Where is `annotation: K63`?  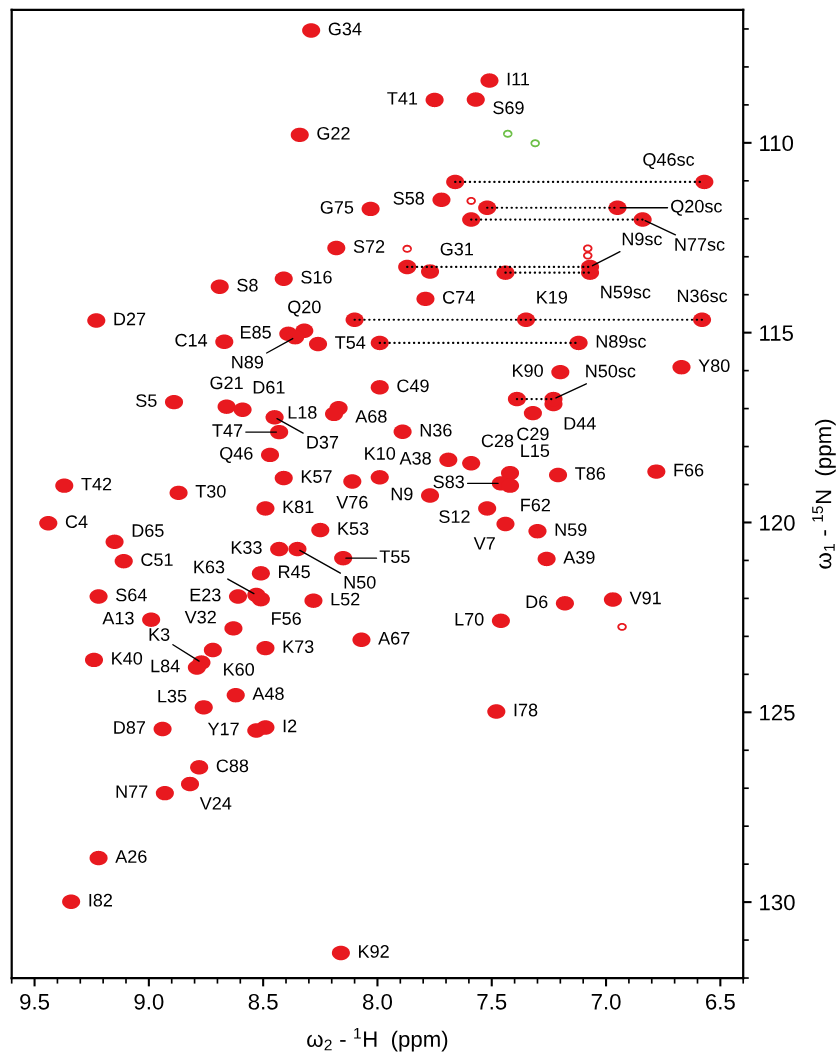
annotation: K63 is located at coordinates (209, 567).